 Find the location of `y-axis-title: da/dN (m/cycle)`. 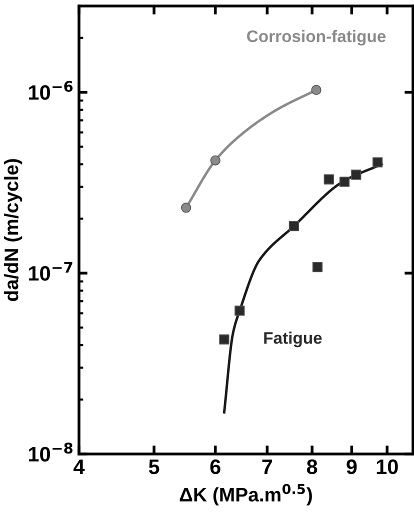

y-axis-title: da/dN (m/cycle) is located at coordinates (13, 230).